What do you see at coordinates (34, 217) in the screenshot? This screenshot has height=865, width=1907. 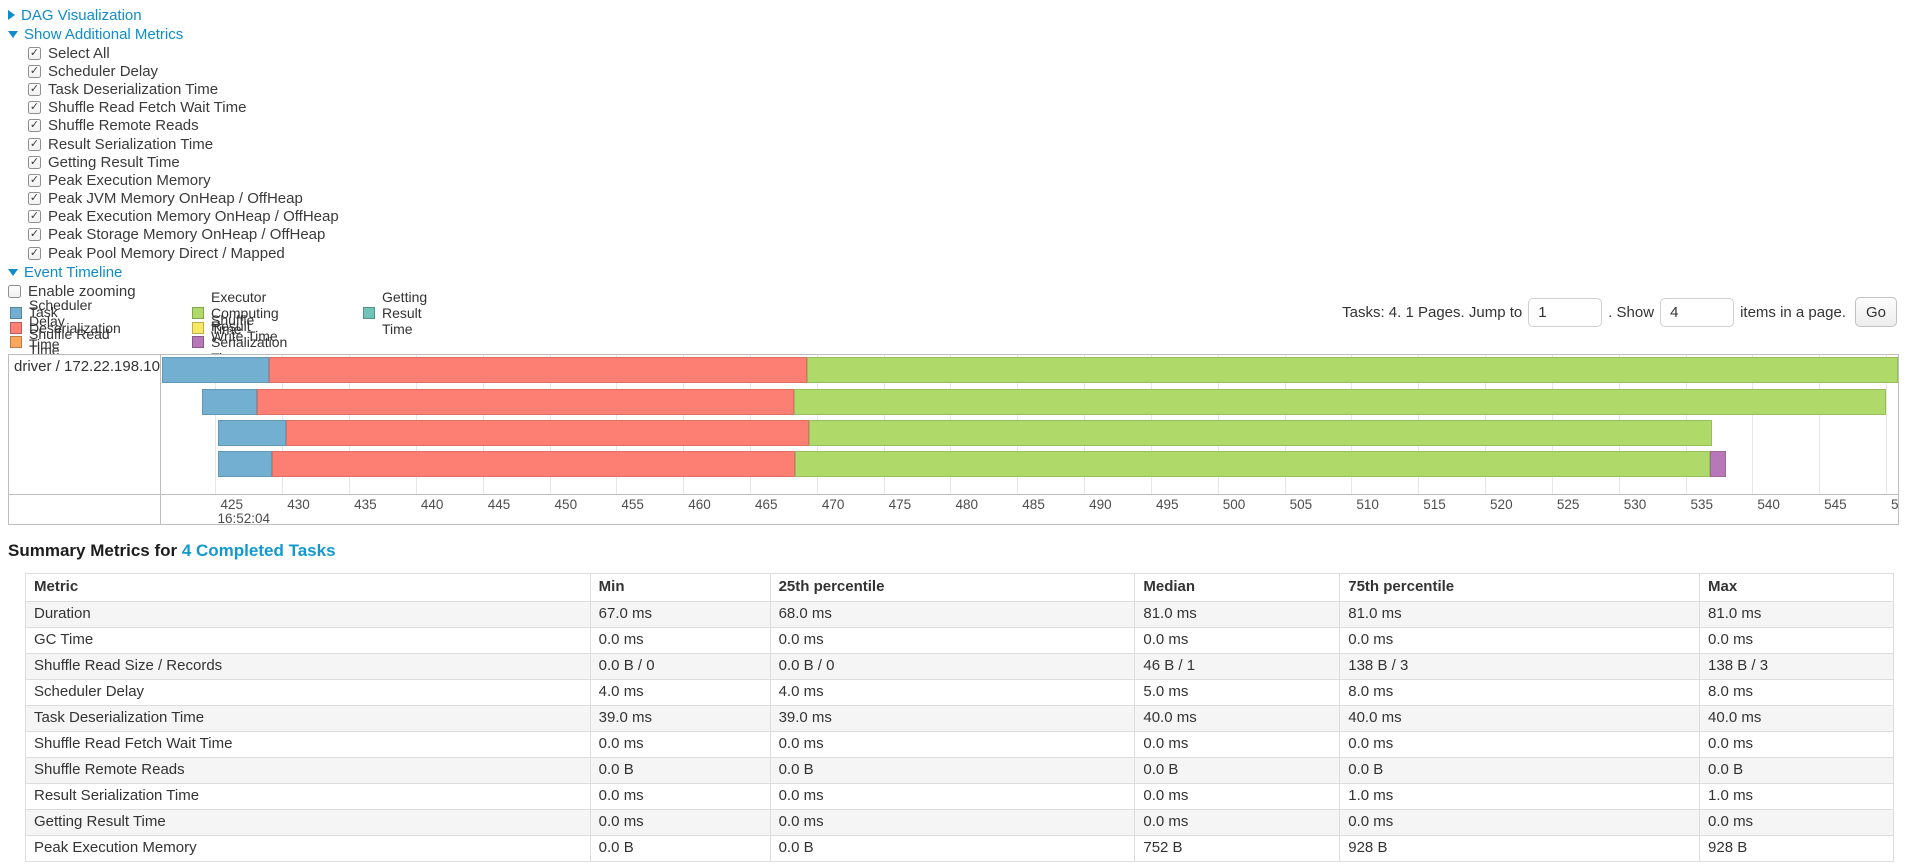 I see `checkbox-peak-execution-memory-onheap-offheap: ✓` at bounding box center [34, 217].